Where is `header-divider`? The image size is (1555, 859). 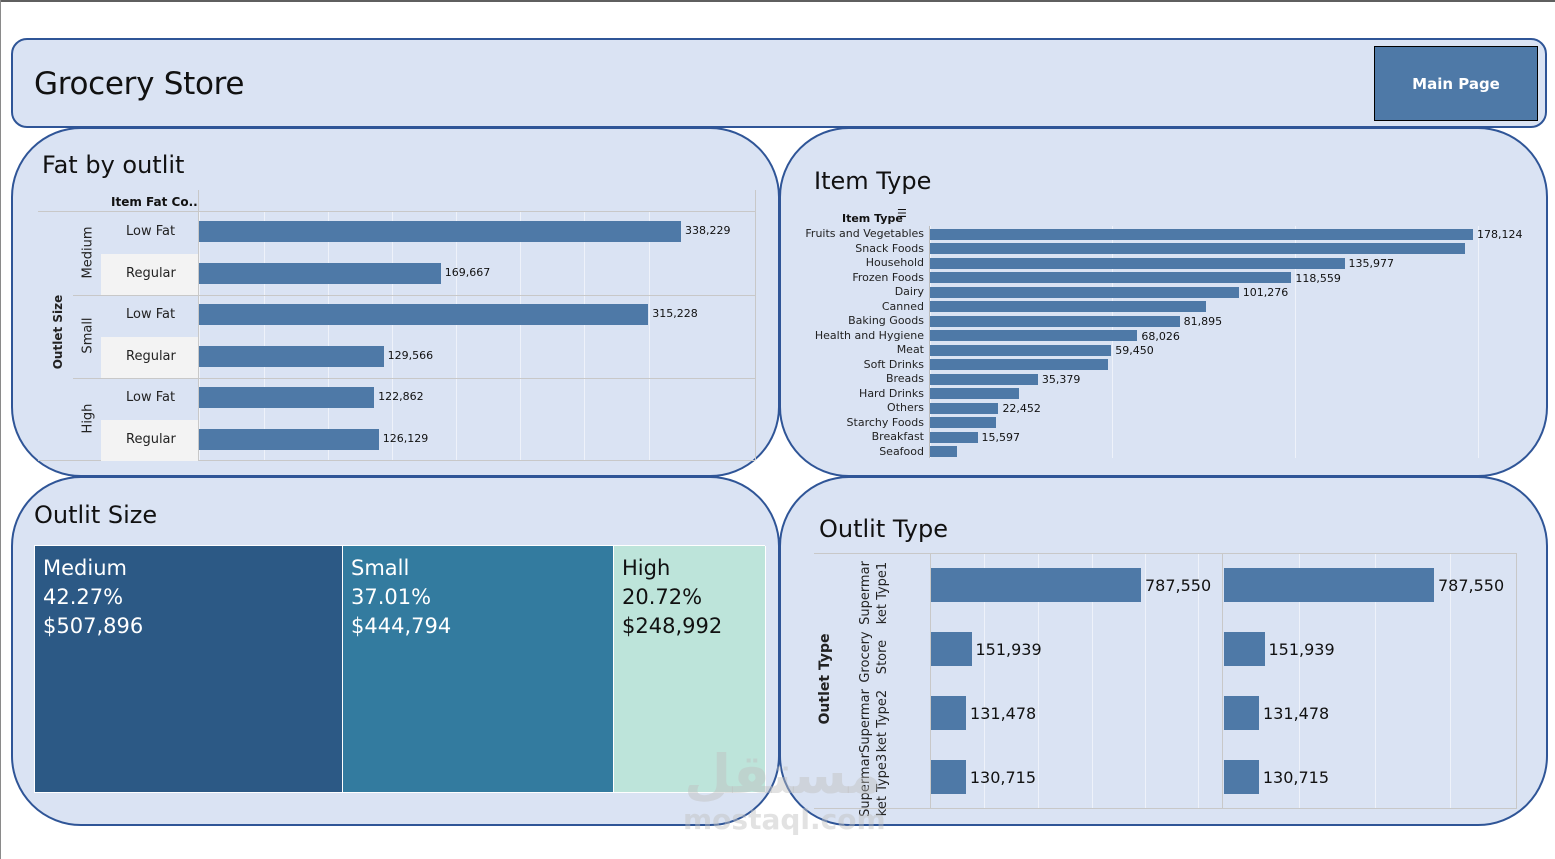
header-divider is located at coordinates (396, 211).